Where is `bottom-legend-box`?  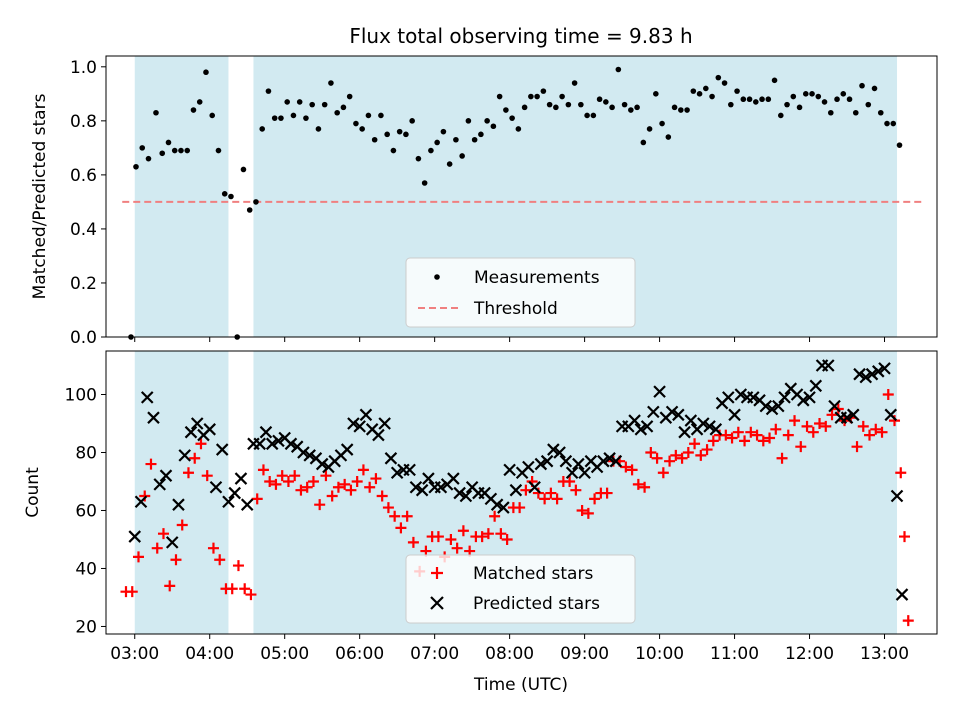 bottom-legend-box is located at coordinates (520, 589).